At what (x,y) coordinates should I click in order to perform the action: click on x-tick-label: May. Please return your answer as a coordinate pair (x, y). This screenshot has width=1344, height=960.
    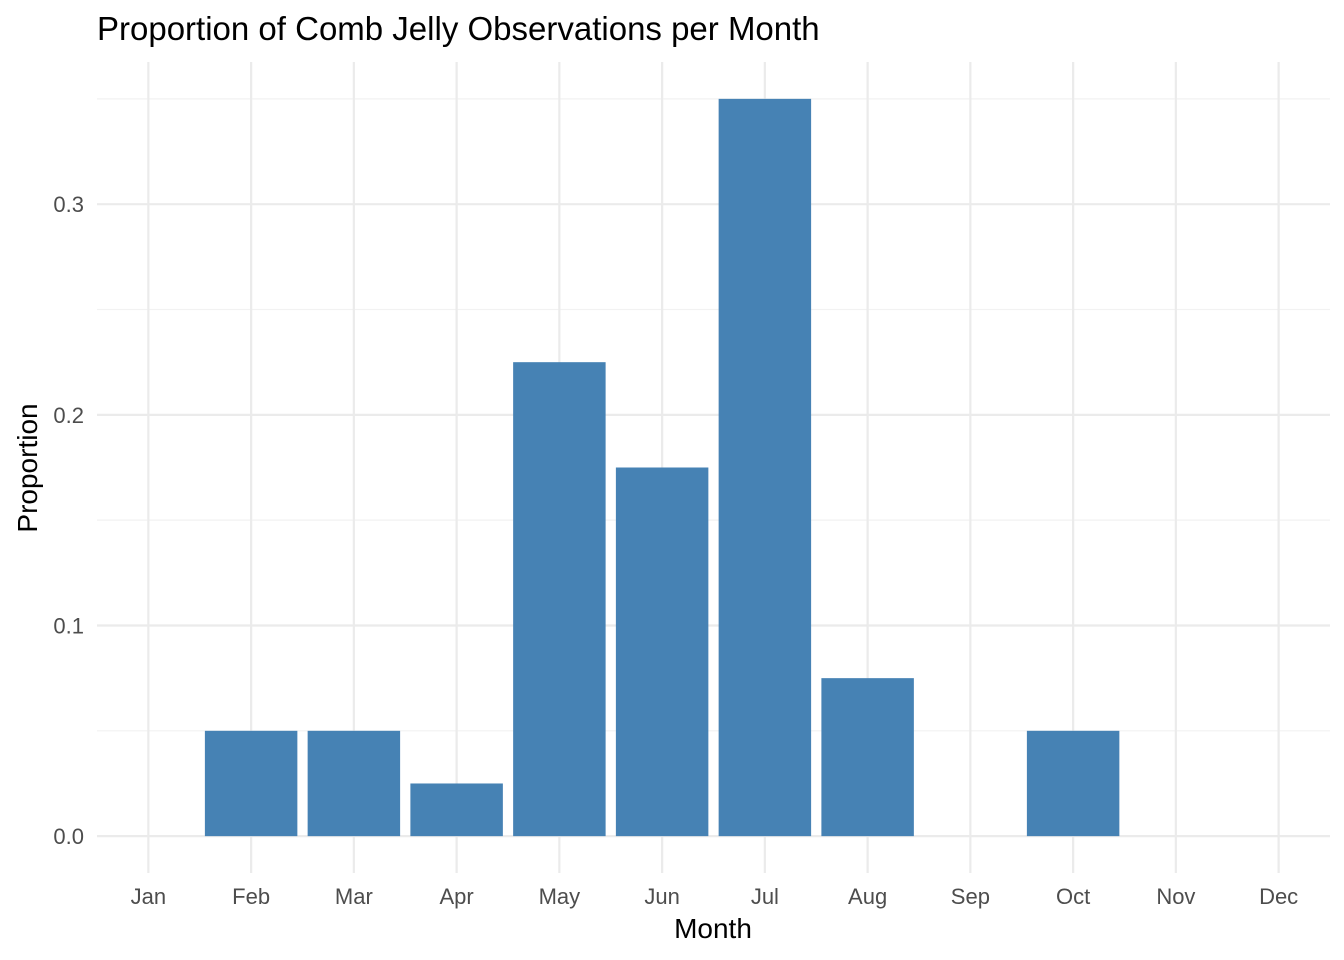
    Looking at the image, I should click on (560, 896).